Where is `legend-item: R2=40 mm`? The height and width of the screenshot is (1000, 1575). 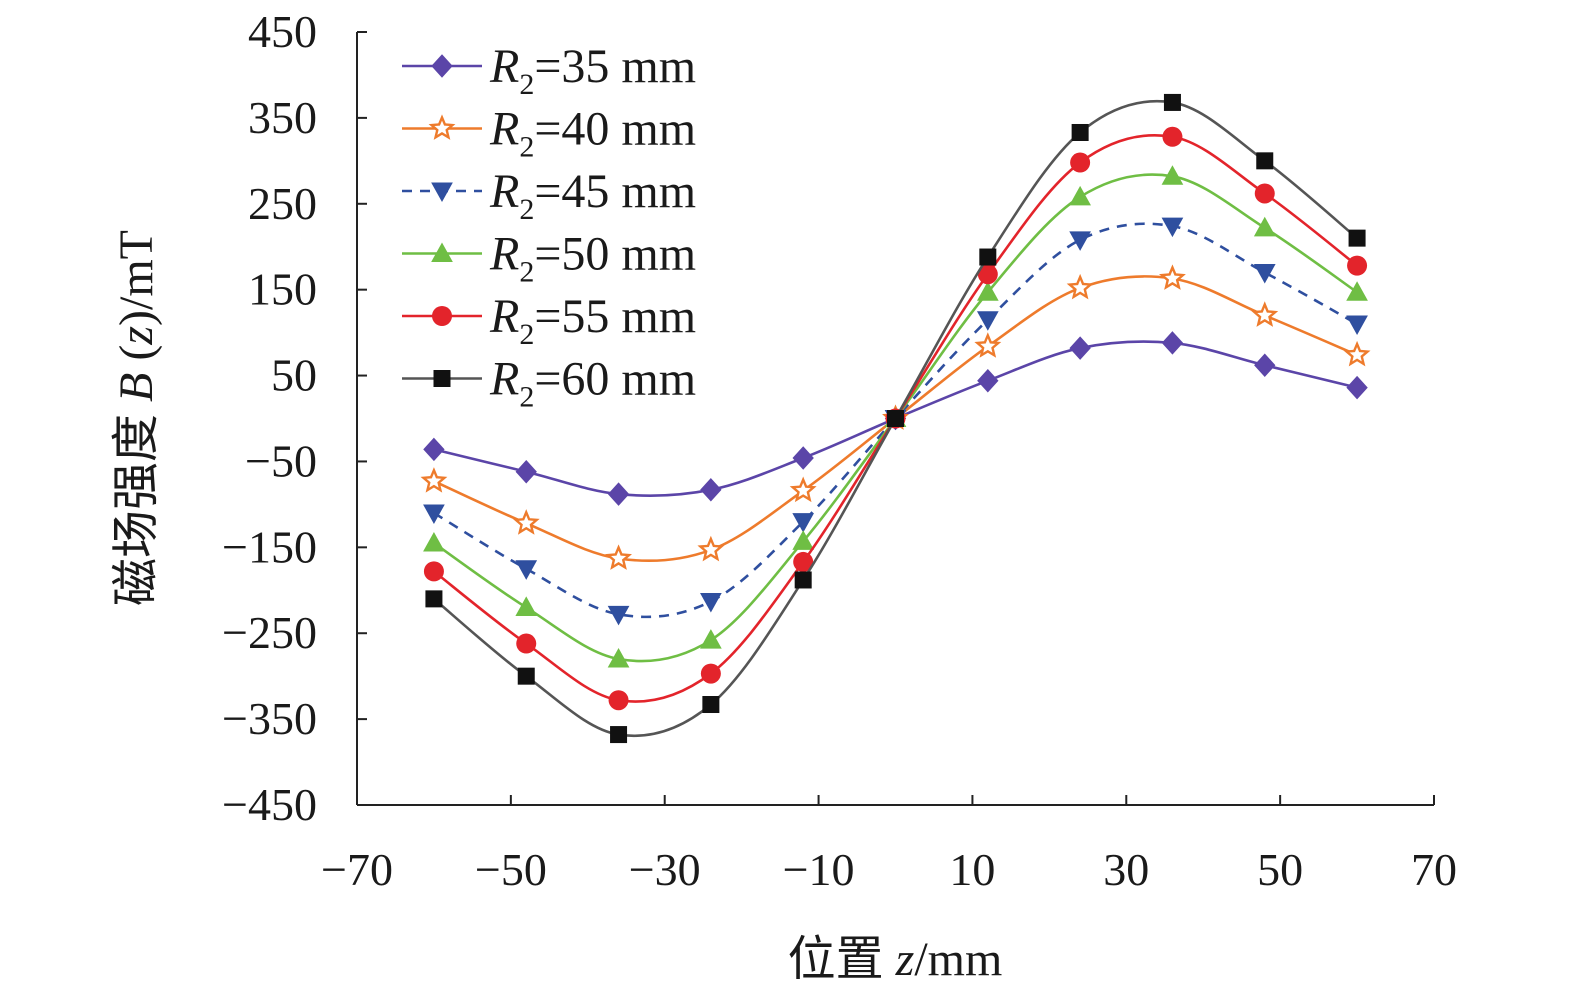 legend-item: R2=40 mm is located at coordinates (549, 133).